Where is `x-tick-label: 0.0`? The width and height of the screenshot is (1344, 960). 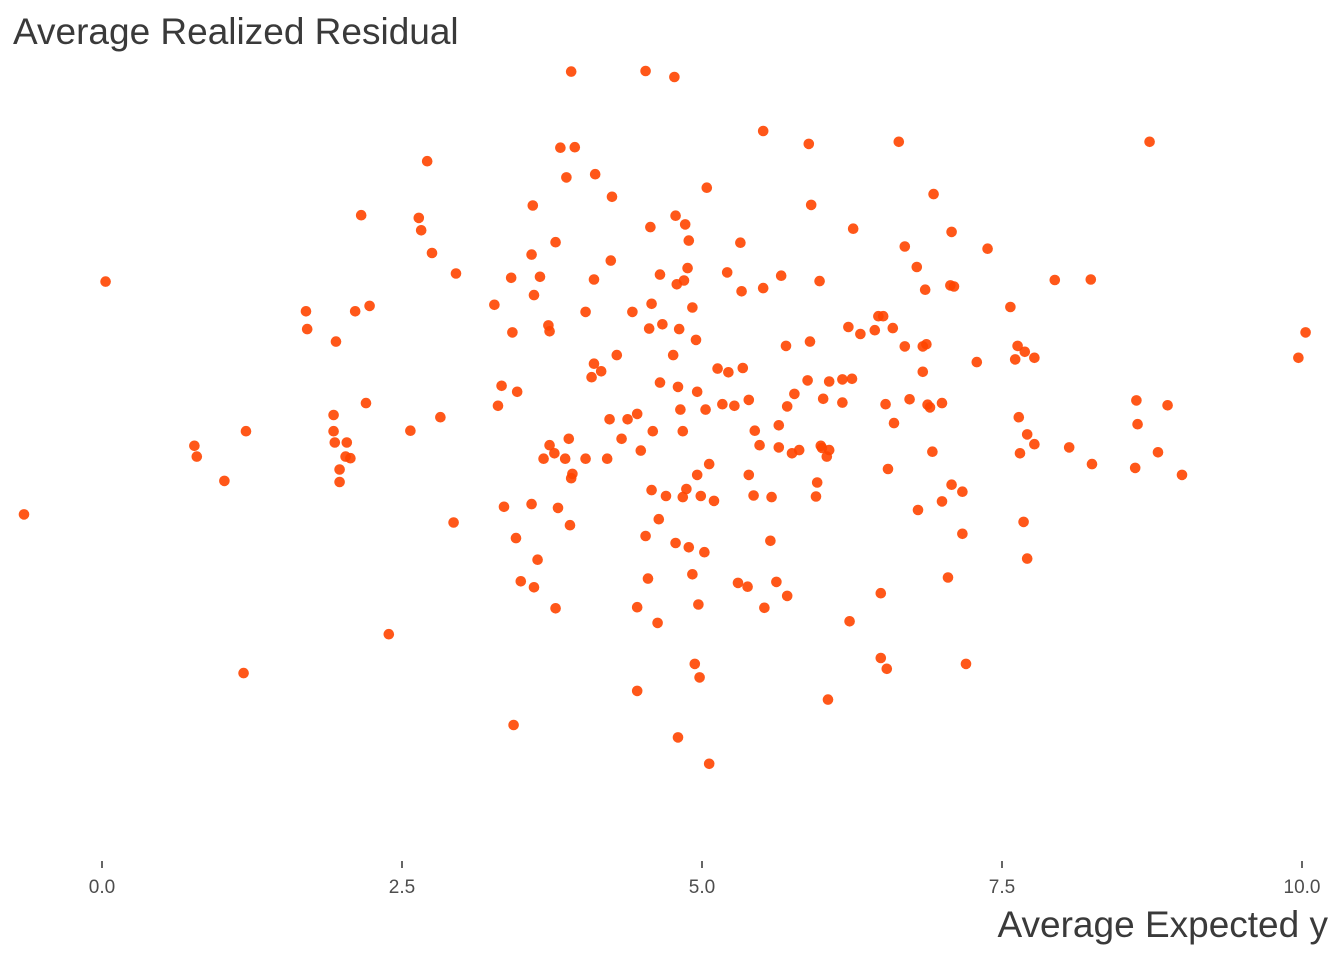
x-tick-label: 0.0 is located at coordinates (102, 887).